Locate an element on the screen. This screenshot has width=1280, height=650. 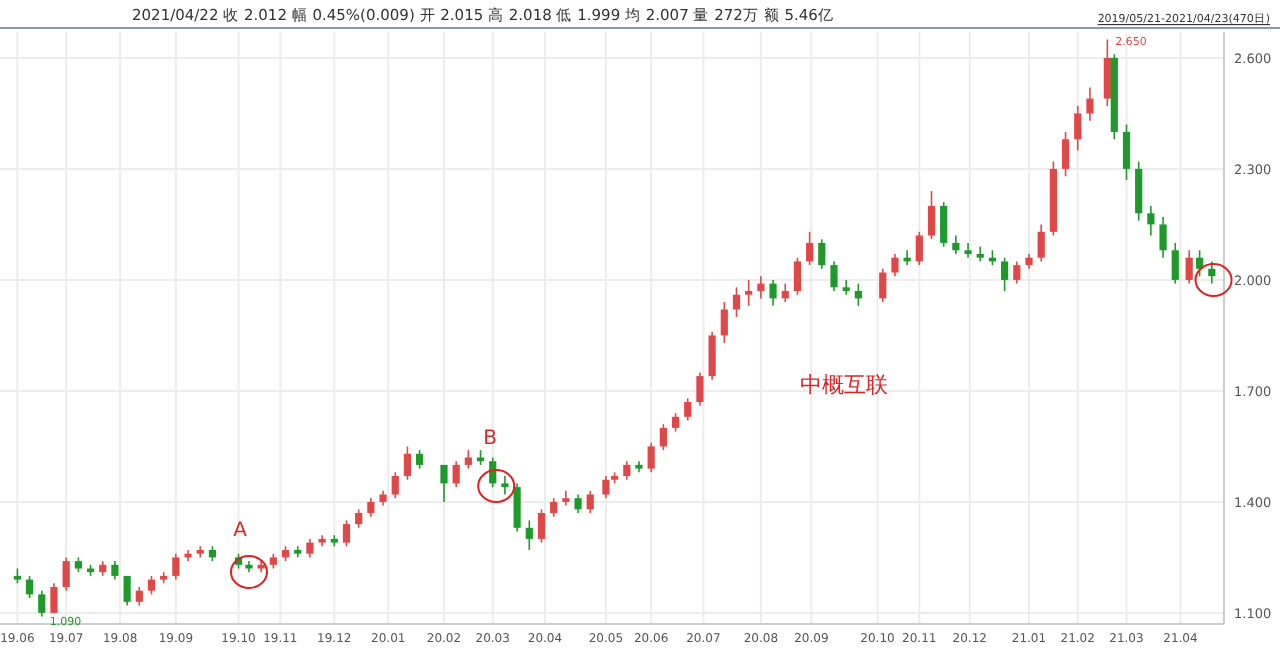
annotation: 中概互联 is located at coordinates (844, 385).